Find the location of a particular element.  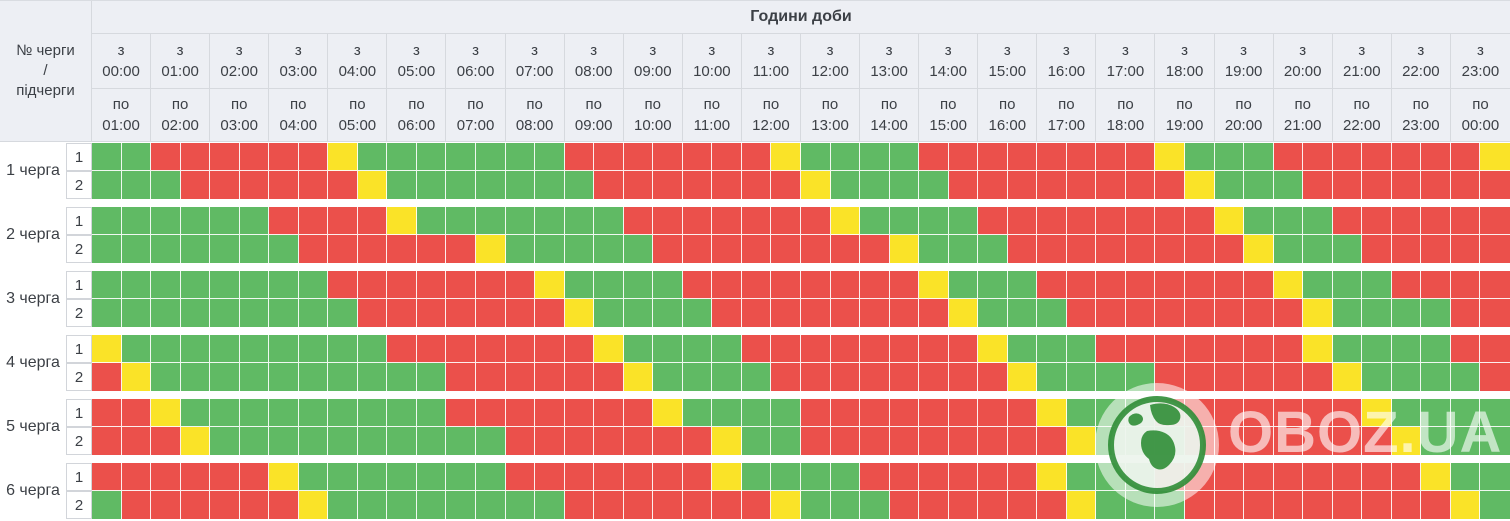

hour-to-cell: по 00:00 is located at coordinates (1480, 115).